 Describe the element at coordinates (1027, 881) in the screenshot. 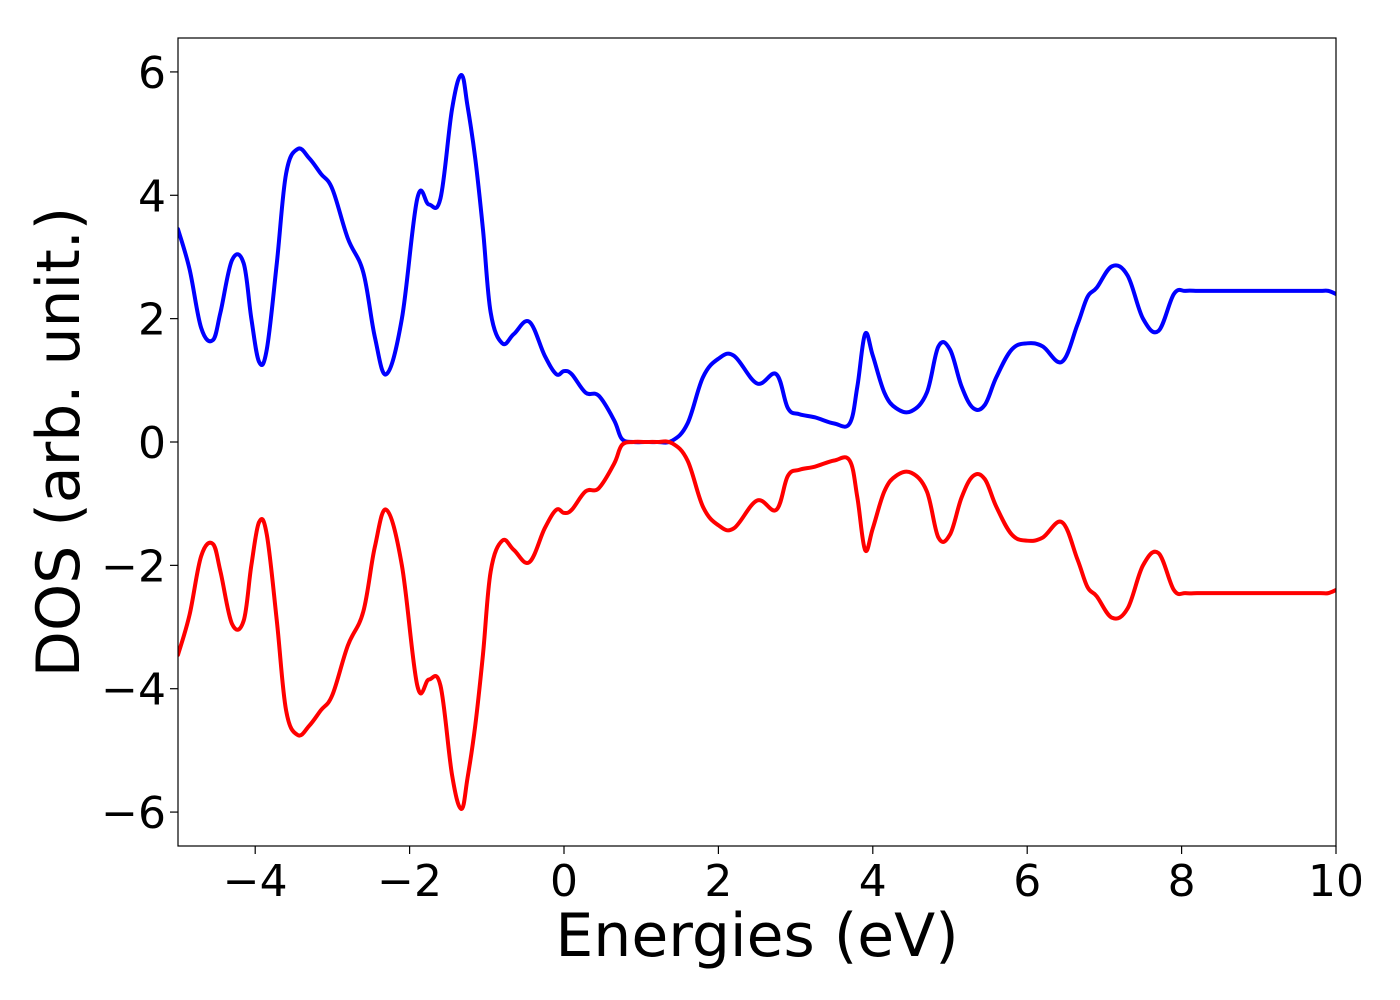

I see `x-tick-label: 6` at that location.